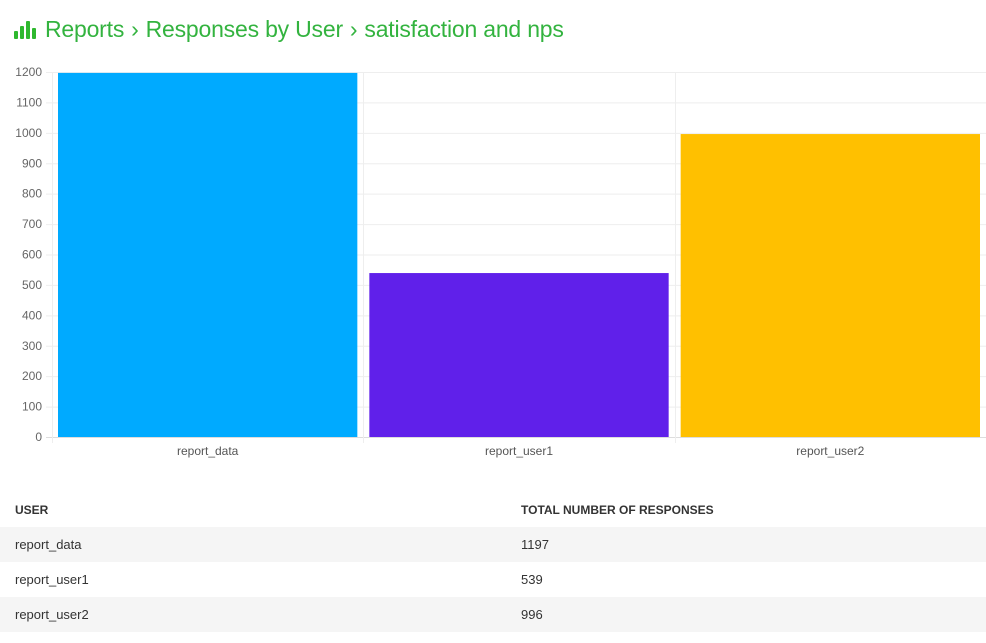 This screenshot has width=986, height=643. Describe the element at coordinates (29, 102) in the screenshot. I see `y-tick-label: 1100` at that location.